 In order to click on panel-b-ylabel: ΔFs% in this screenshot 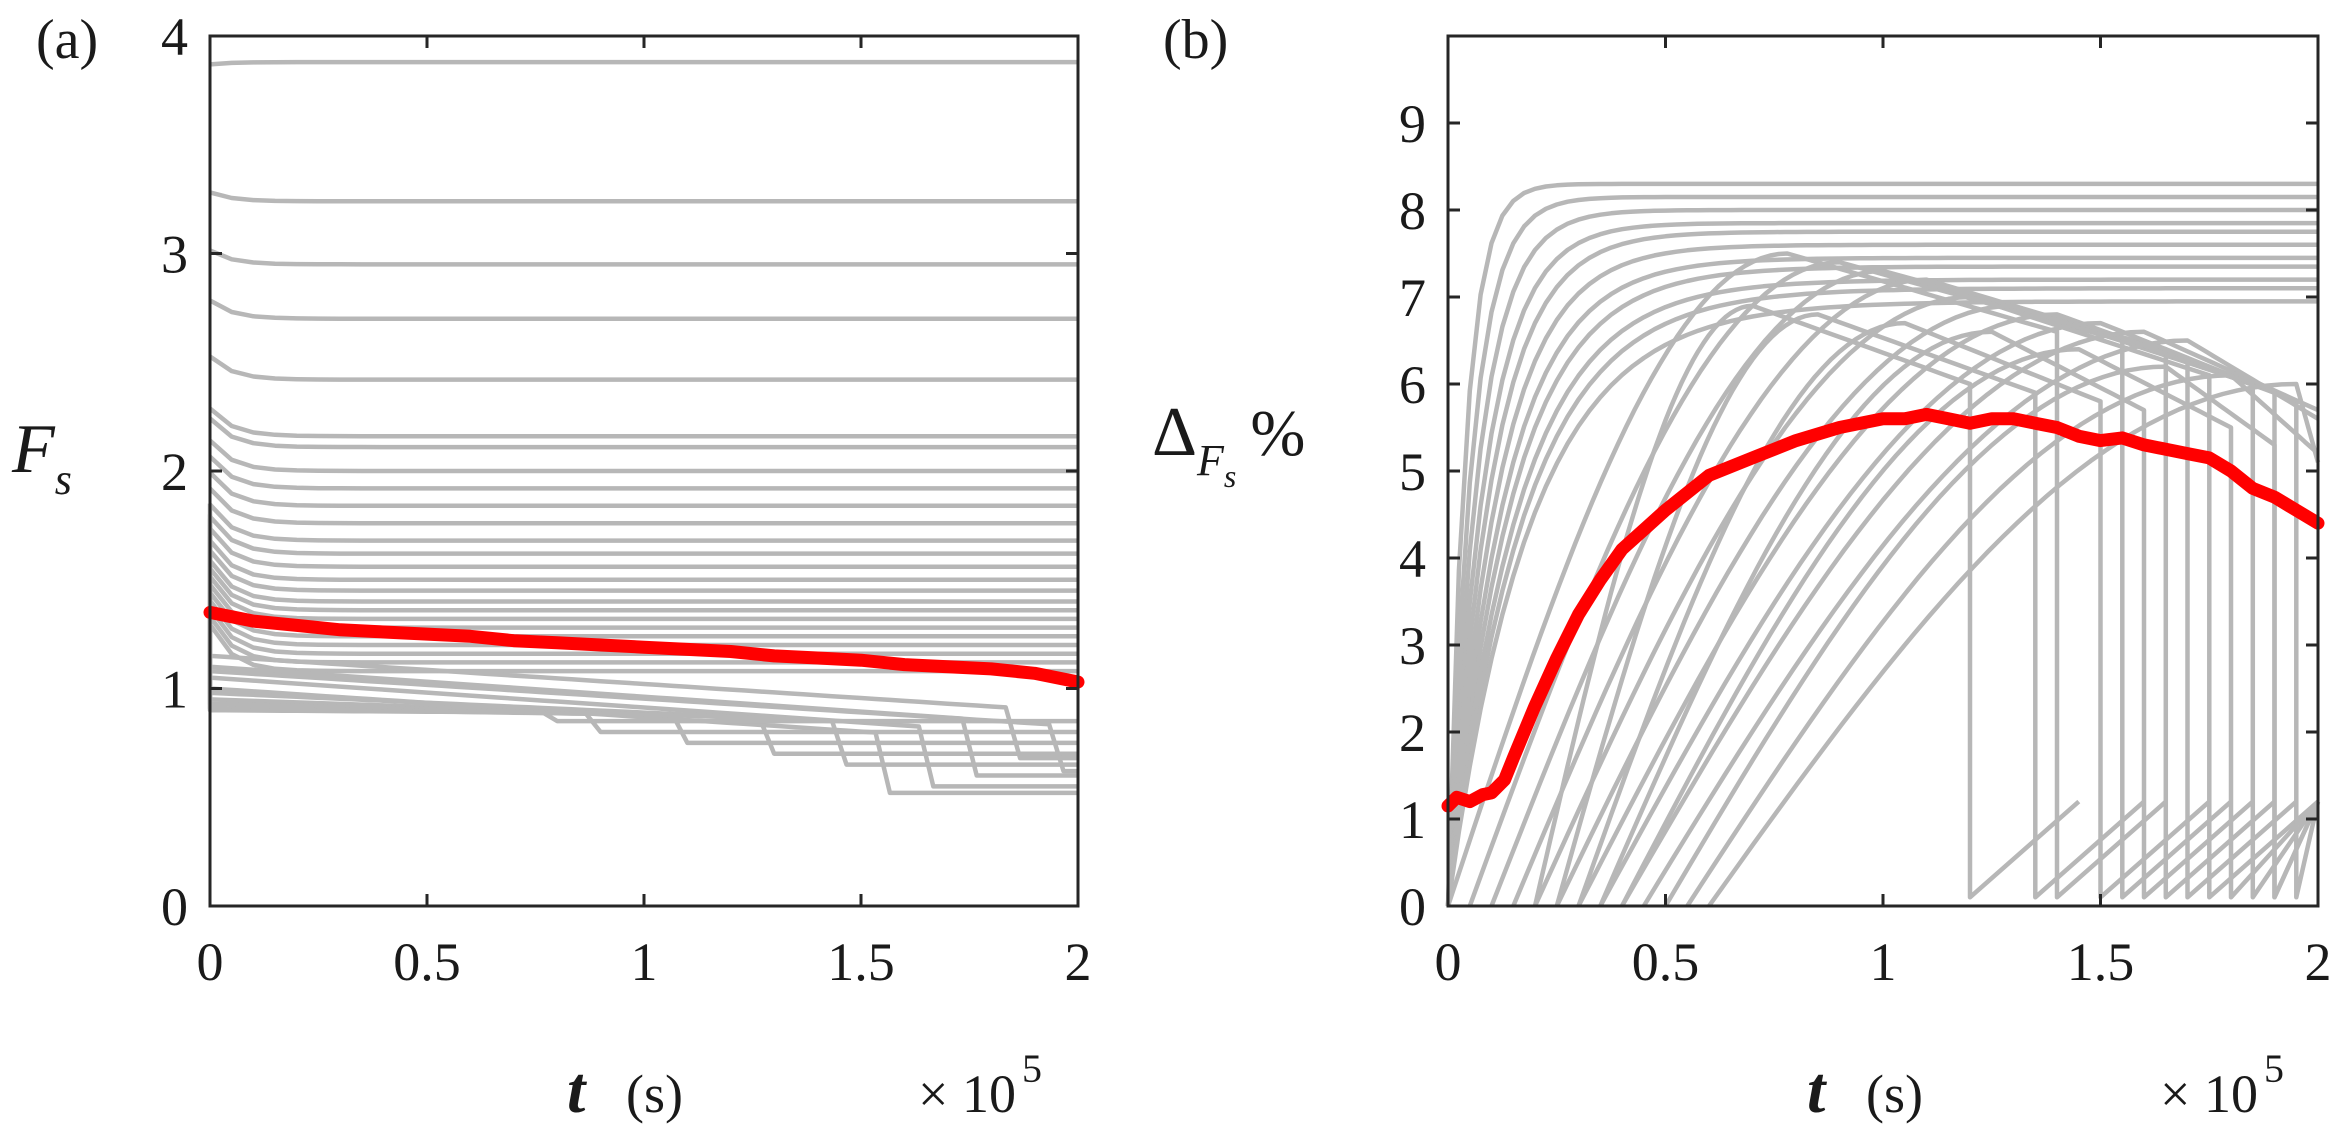, I will do `click(1228, 444)`.